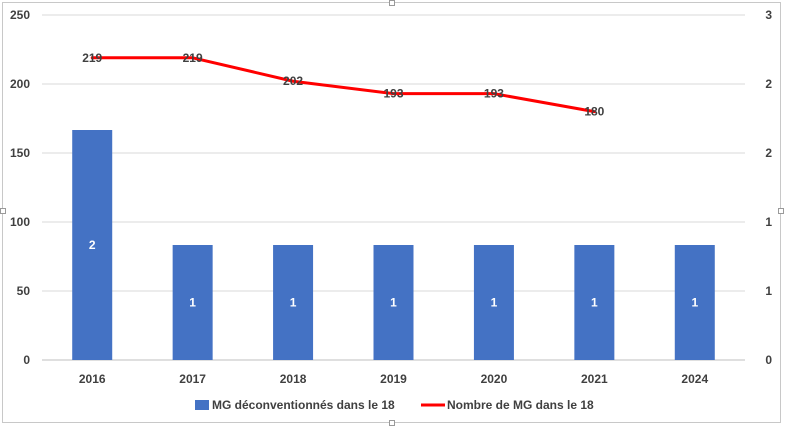  Describe the element at coordinates (494, 379) in the screenshot. I see `x-tick-label: 2020` at that location.